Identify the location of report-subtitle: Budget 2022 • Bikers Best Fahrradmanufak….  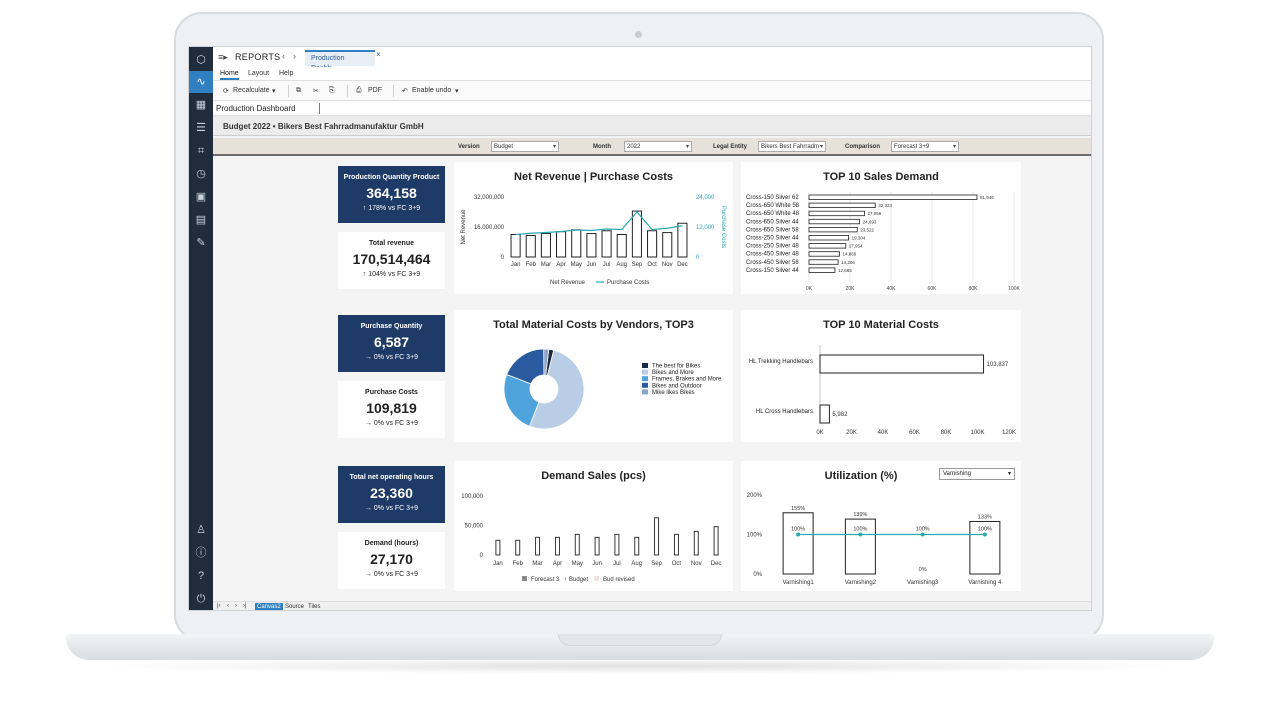
(323, 126).